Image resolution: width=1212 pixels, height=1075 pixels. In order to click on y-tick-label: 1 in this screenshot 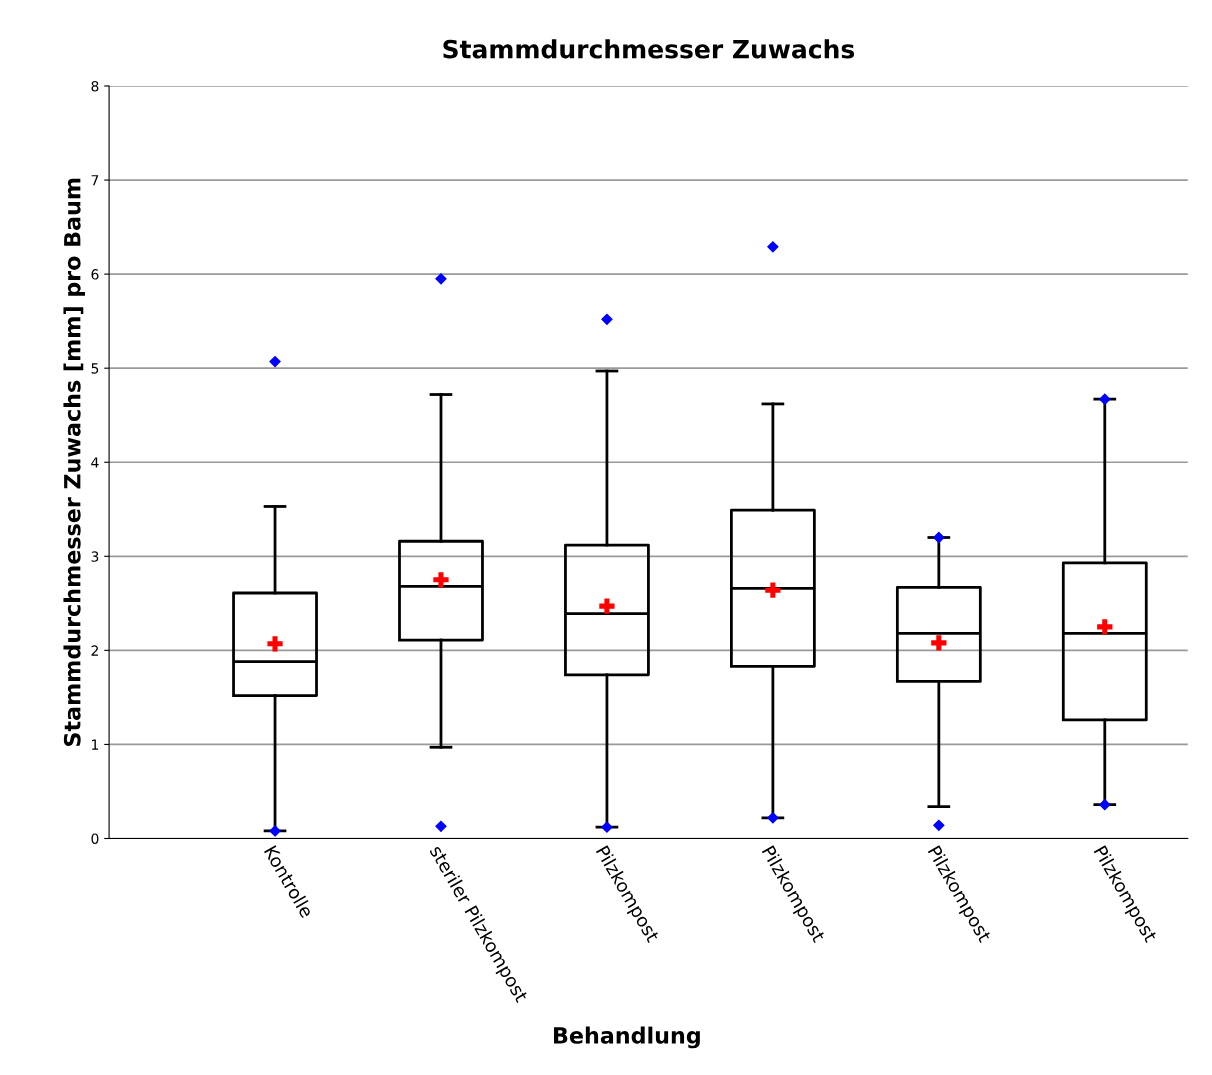, I will do `click(95, 744)`.